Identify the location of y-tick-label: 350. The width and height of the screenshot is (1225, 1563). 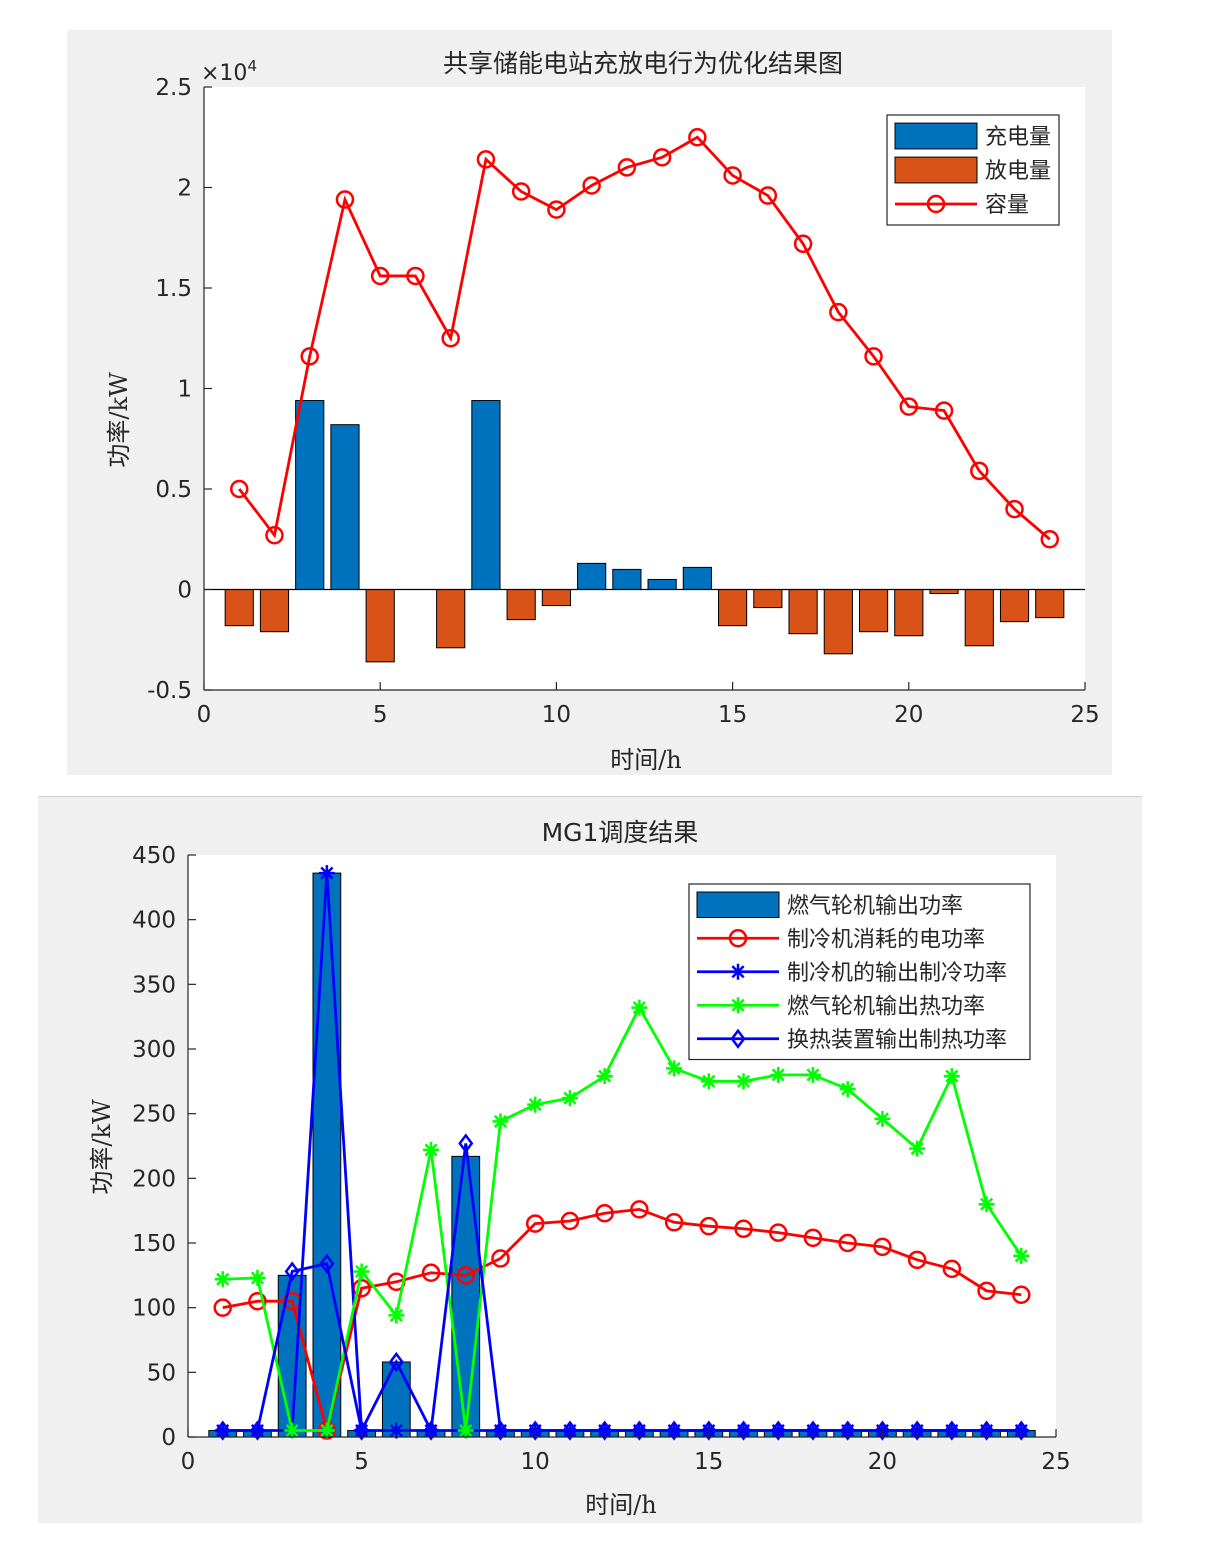
(154, 985).